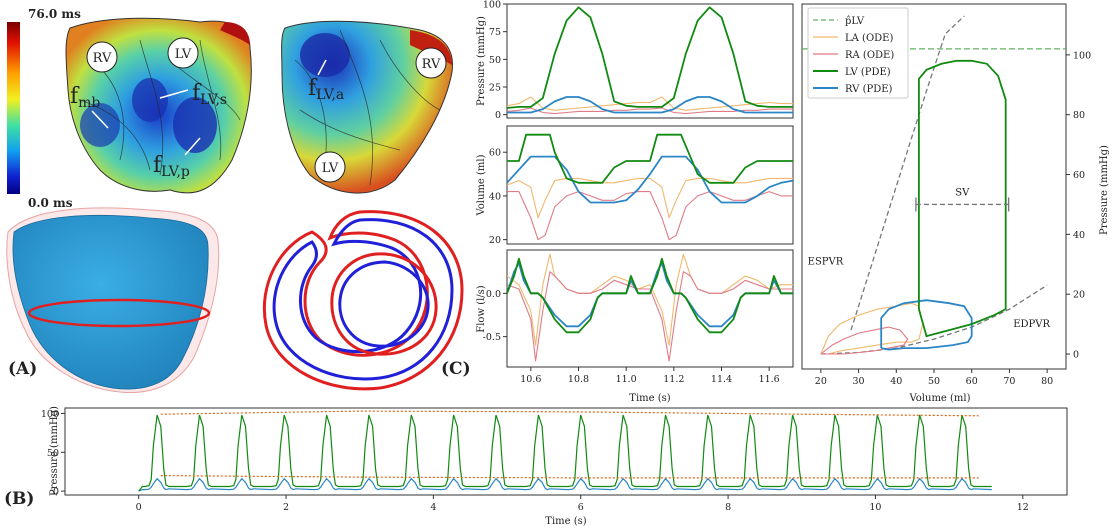 Image resolution: width=1119 pixels, height=529 pixels. Describe the element at coordinates (934, 381) in the screenshot. I see `x-tick-label: 50` at that location.